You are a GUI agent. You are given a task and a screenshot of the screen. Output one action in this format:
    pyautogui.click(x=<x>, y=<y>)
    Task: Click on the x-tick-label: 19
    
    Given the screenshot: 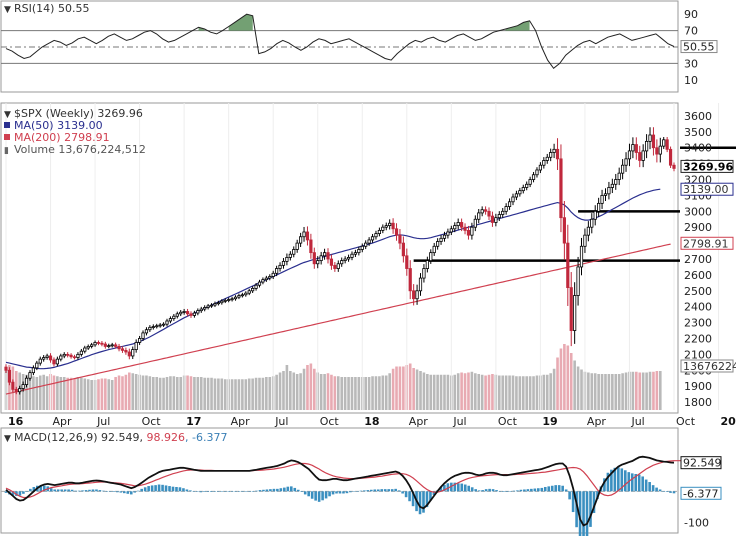 What is the action you would take?
    pyautogui.click(x=549, y=421)
    